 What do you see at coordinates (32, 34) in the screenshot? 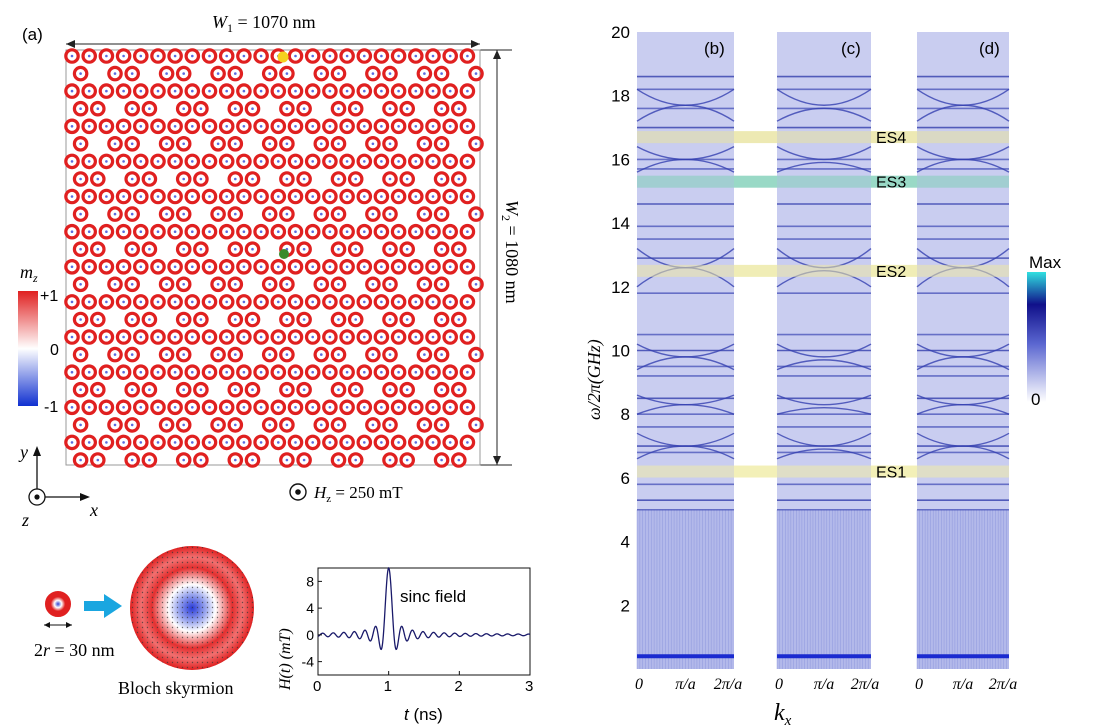
I see `panel-a-label: (a)` at bounding box center [32, 34].